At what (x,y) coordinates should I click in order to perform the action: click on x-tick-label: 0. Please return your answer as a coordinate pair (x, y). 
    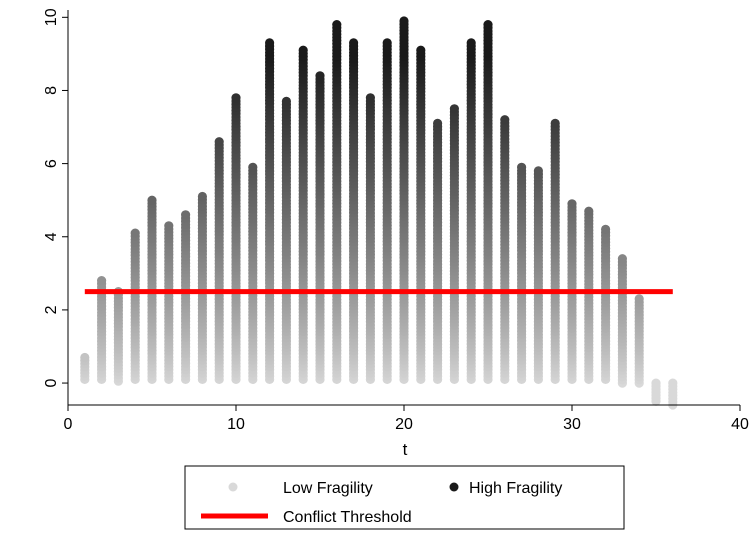
    Looking at the image, I should click on (68, 424).